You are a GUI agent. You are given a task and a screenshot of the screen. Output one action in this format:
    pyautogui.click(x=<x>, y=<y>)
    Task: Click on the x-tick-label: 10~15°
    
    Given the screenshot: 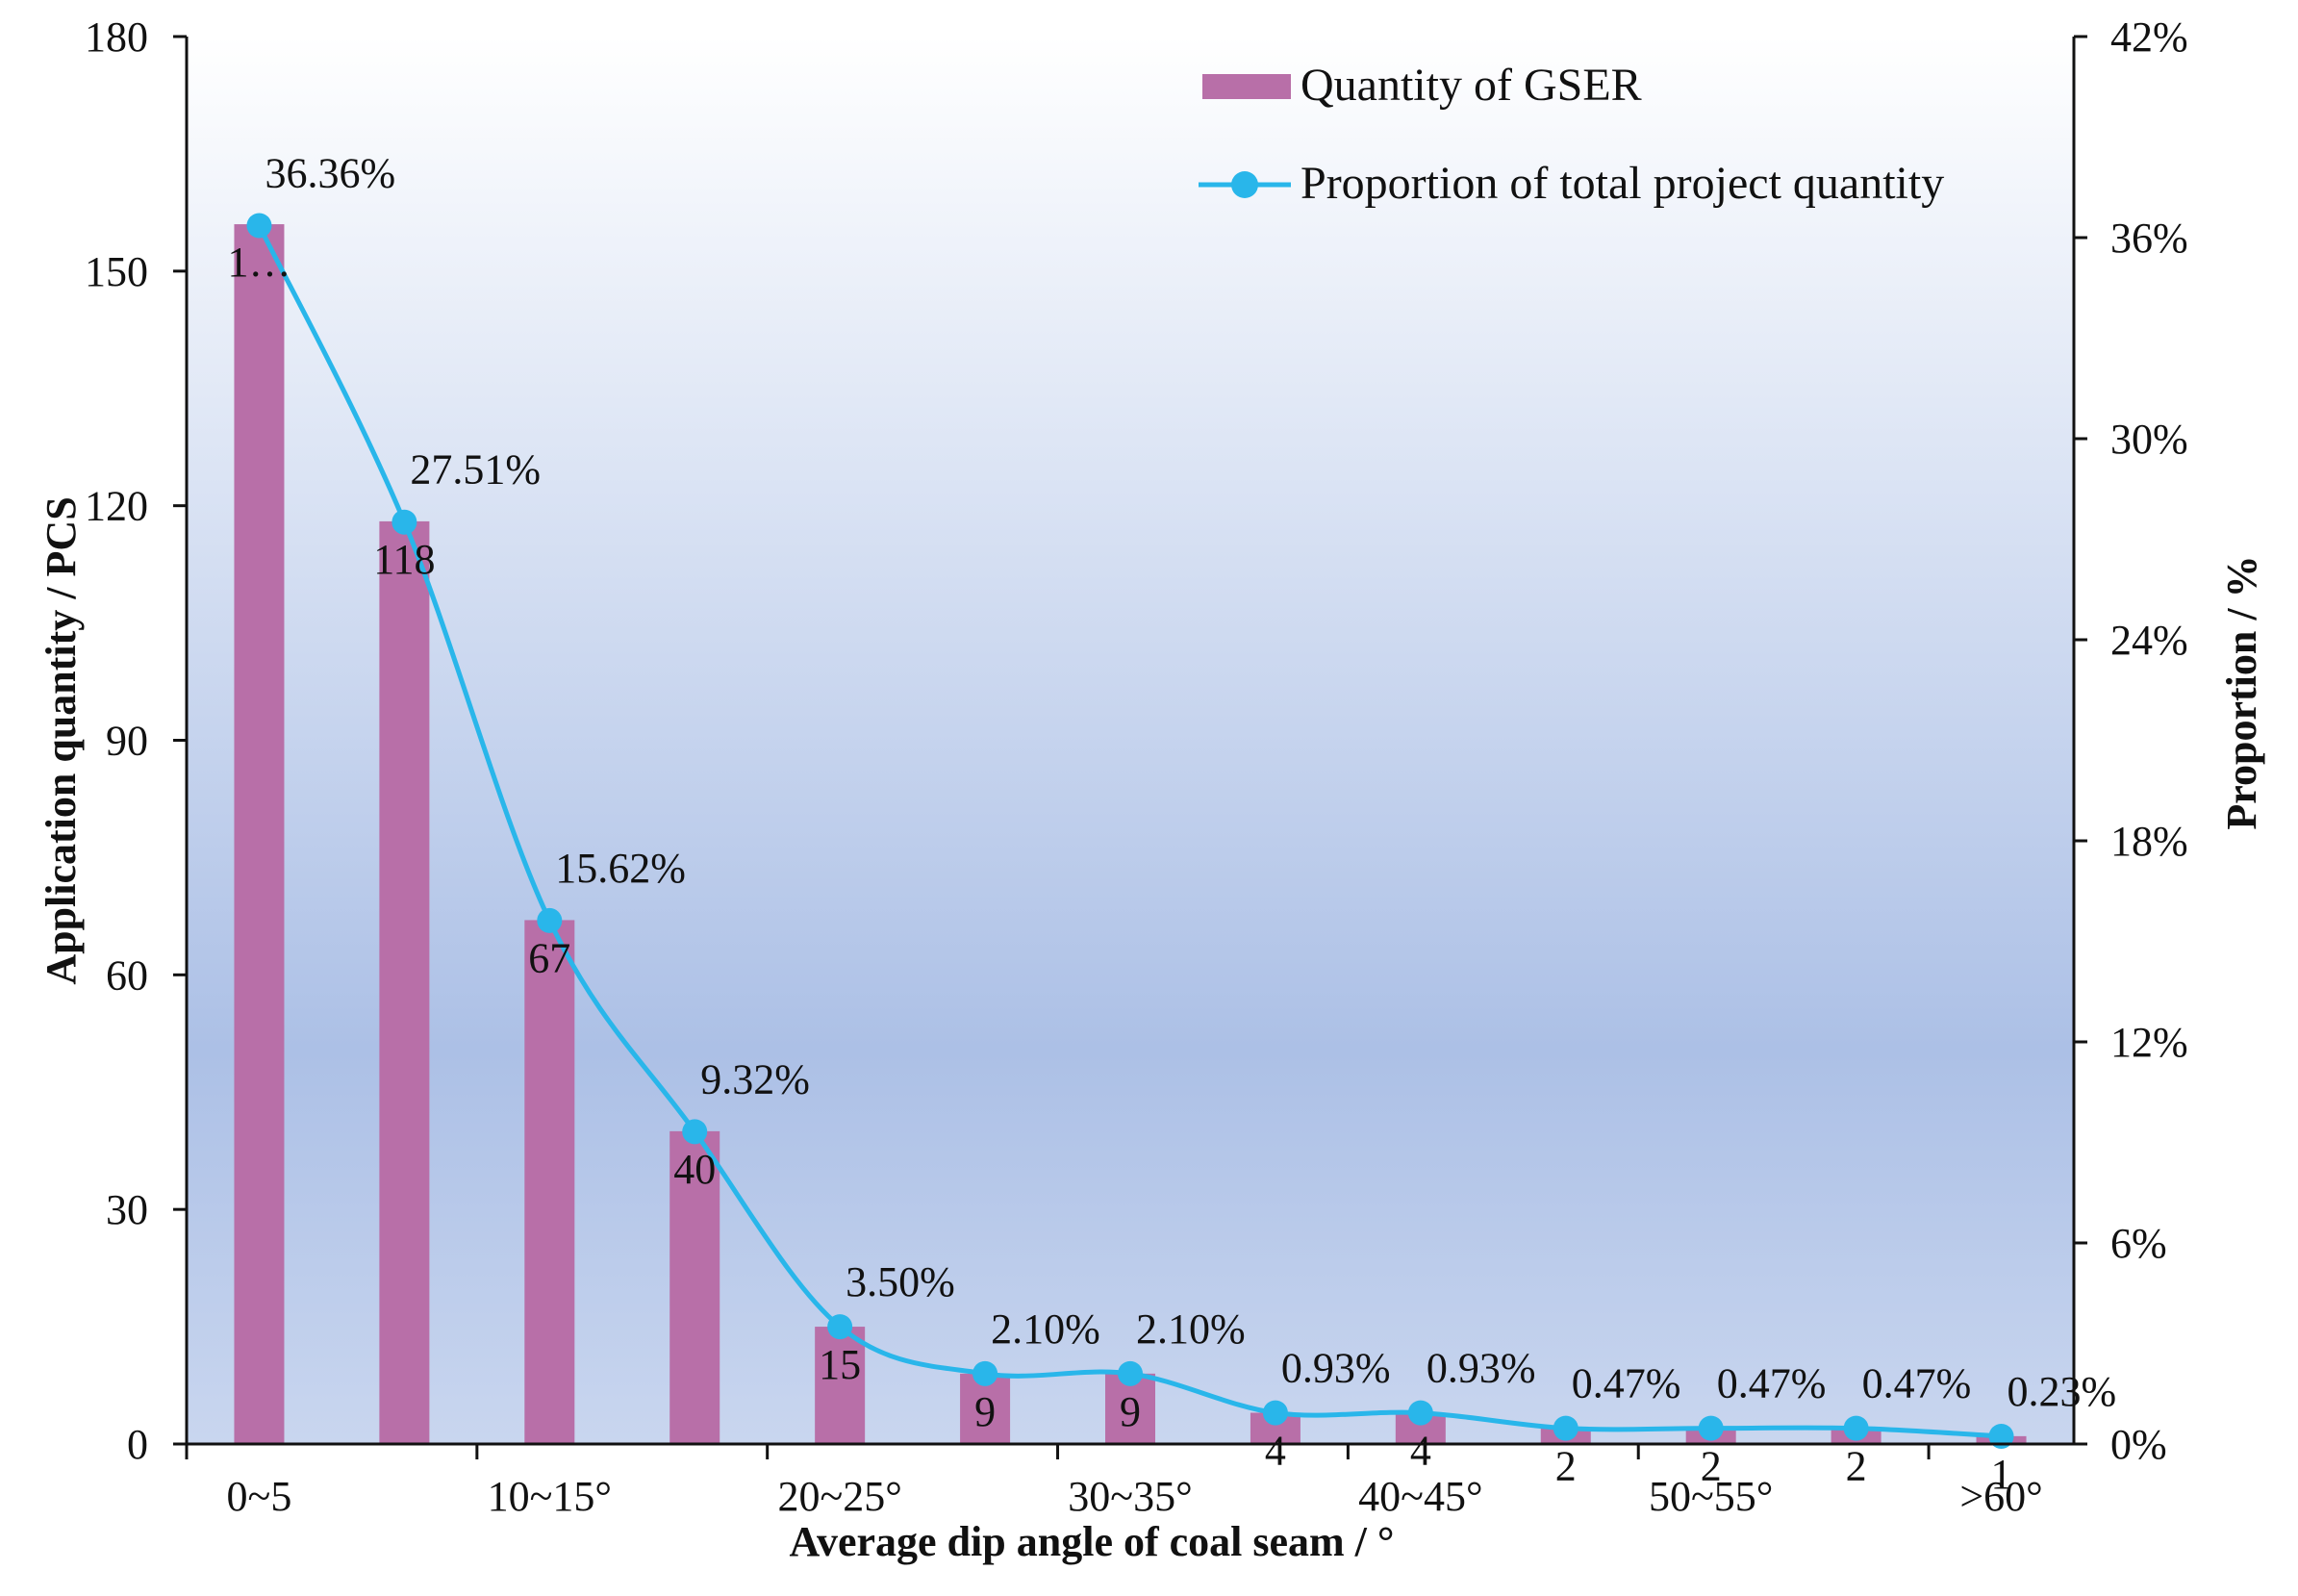 What is the action you would take?
    pyautogui.click(x=550, y=1496)
    